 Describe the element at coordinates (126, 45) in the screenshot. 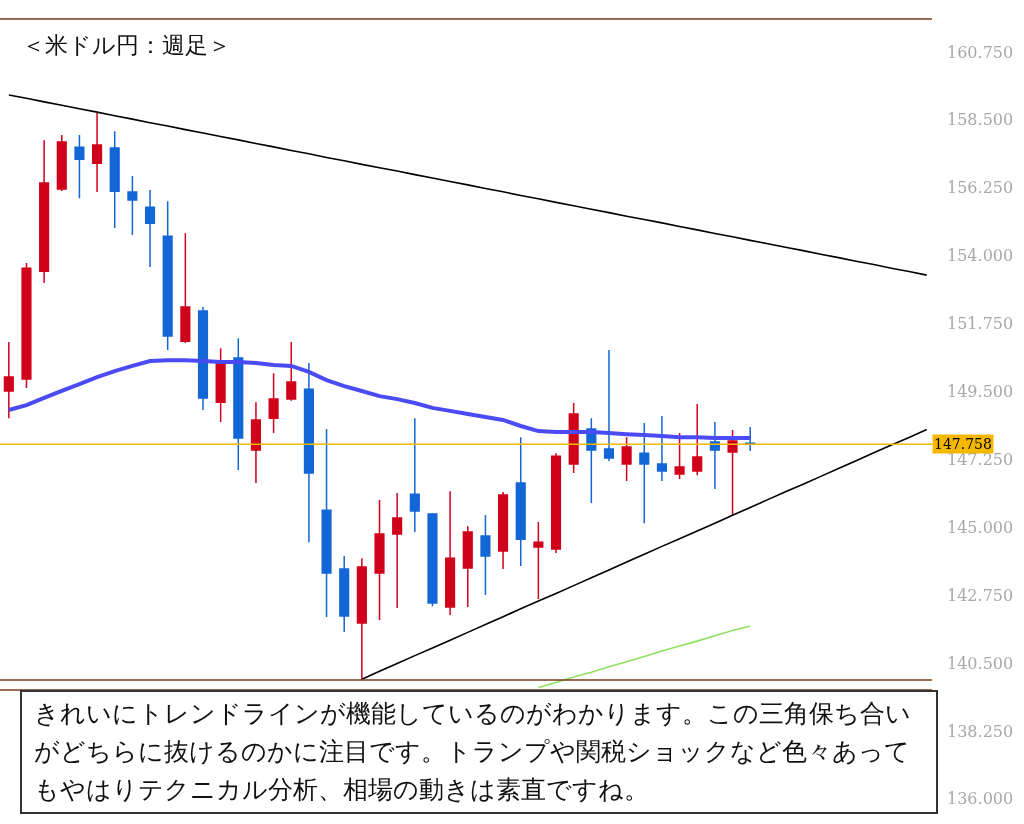

I see `text: ＜米ドル円：週足＞` at that location.